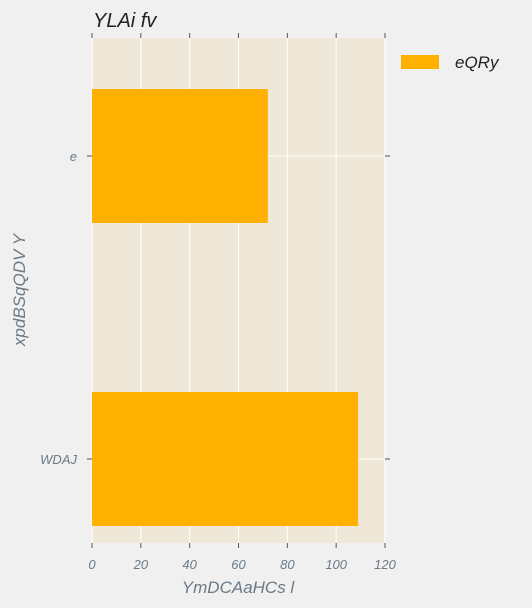  What do you see at coordinates (58, 459) in the screenshot?
I see `y-tick-label: WDAJ` at bounding box center [58, 459].